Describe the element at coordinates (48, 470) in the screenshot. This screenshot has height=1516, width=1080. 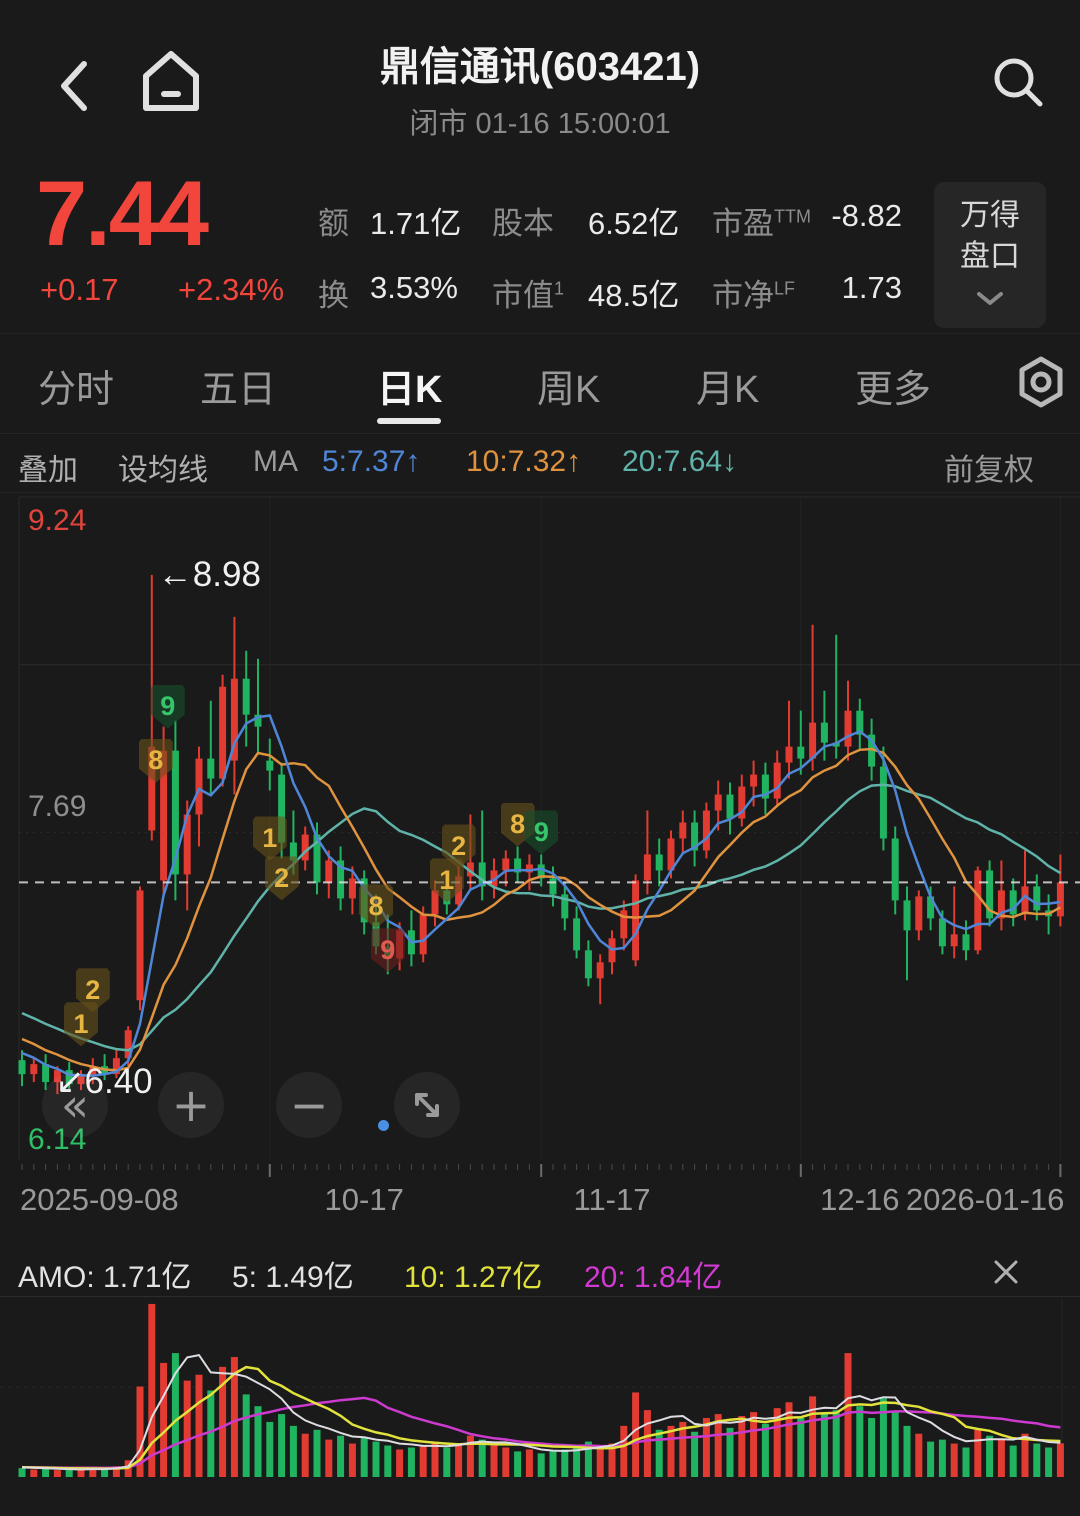
I see `overlay-button: 叠加` at that location.